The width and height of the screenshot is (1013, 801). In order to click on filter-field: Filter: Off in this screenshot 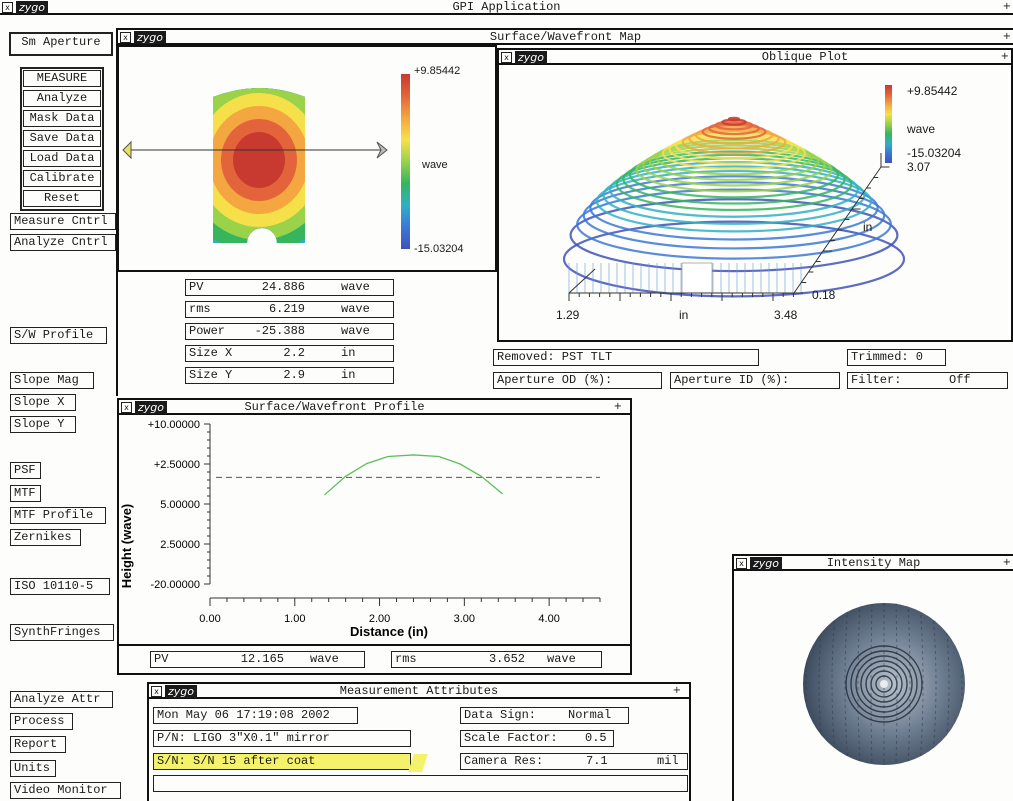, I will do `click(927, 380)`.